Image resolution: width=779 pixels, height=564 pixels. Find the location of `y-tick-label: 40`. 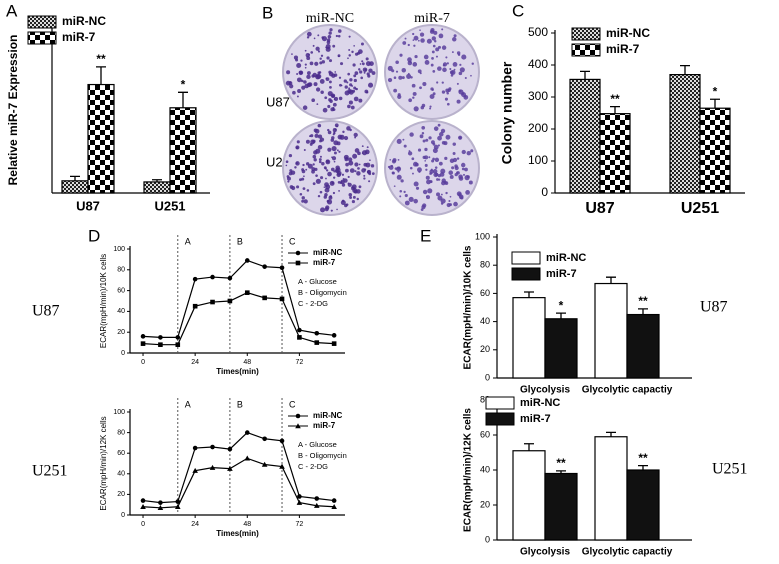

y-tick-label: 40 is located at coordinates (485, 321).